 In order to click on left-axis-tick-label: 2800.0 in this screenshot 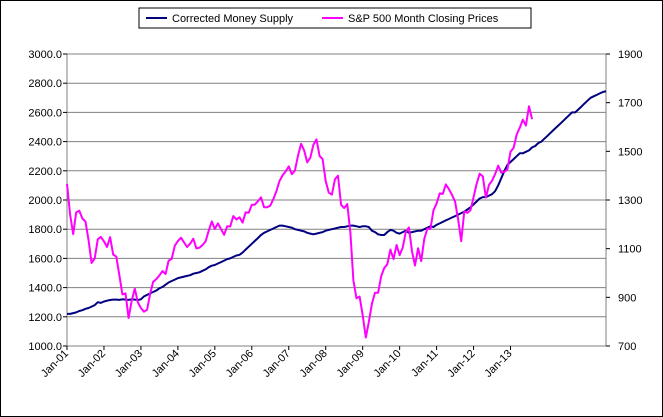, I will do `click(45, 84)`.